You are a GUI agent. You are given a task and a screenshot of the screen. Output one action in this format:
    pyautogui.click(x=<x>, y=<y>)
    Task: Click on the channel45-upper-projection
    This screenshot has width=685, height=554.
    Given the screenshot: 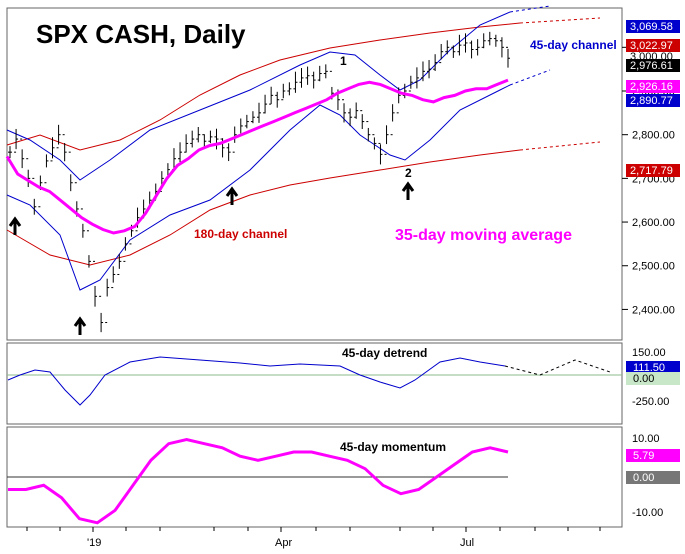 What is the action you would take?
    pyautogui.click(x=530, y=9)
    